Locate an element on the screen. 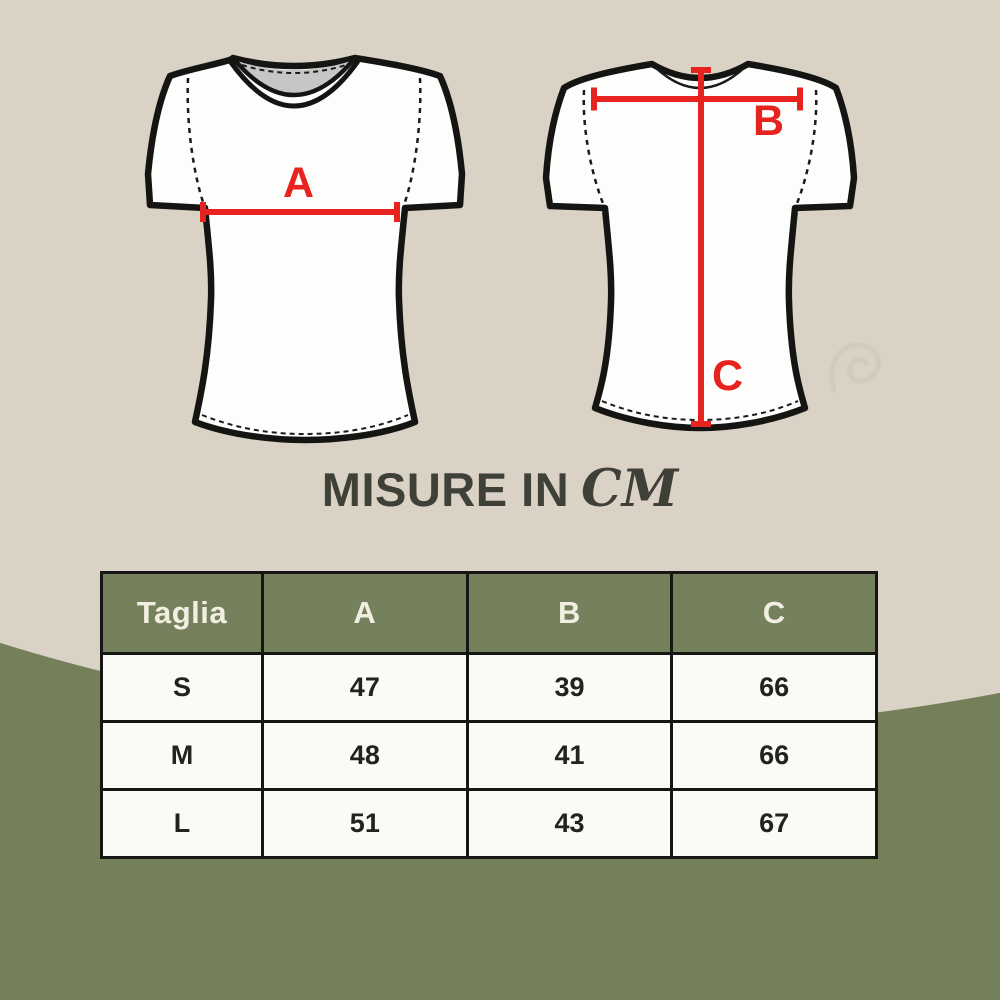 The image size is (1000, 1000). measure-line-b-shoulder-width is located at coordinates (697, 99).